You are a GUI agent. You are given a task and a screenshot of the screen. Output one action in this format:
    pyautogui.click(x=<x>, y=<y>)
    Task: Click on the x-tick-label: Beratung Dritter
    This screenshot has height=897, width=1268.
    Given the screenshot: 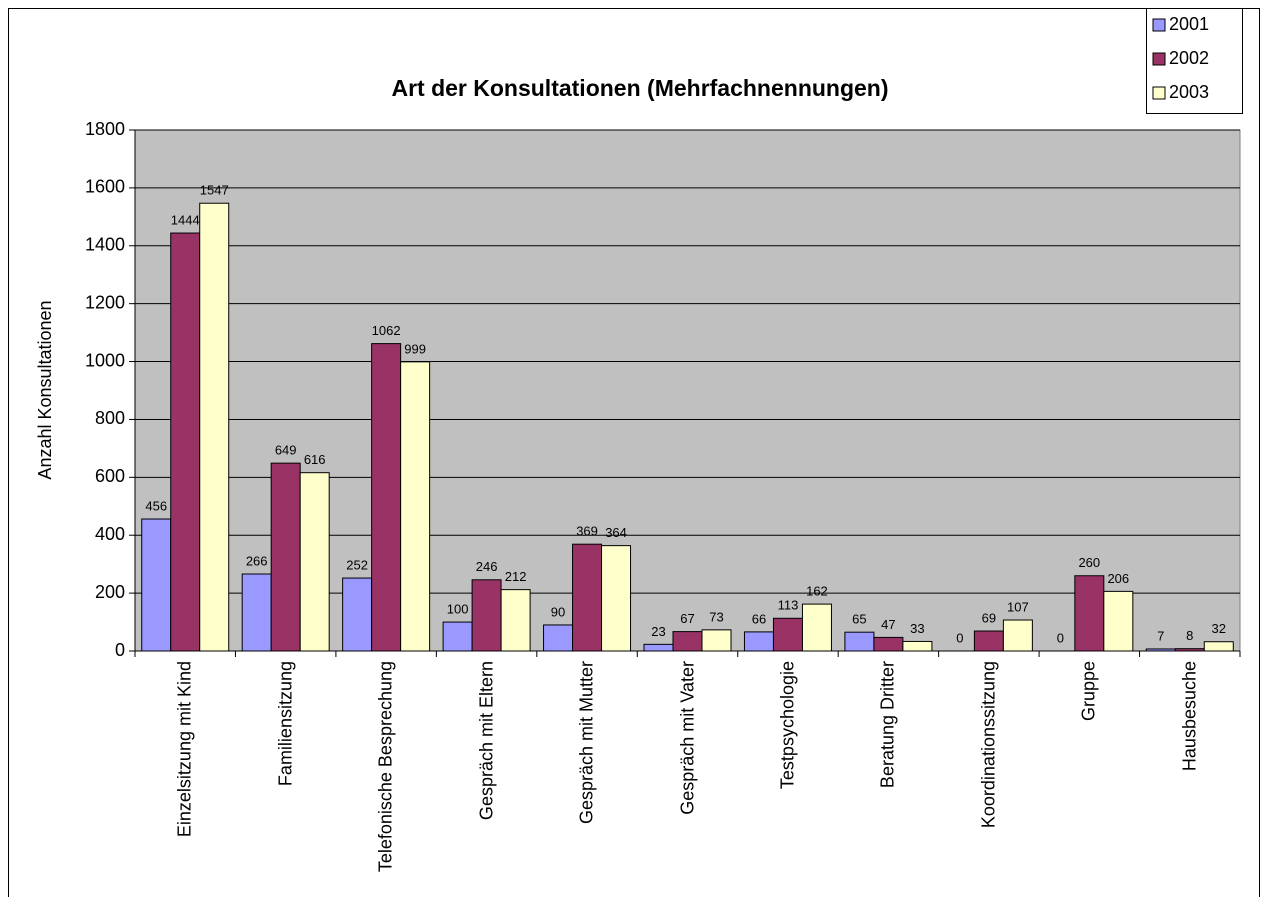 What is the action you would take?
    pyautogui.click(x=887, y=725)
    